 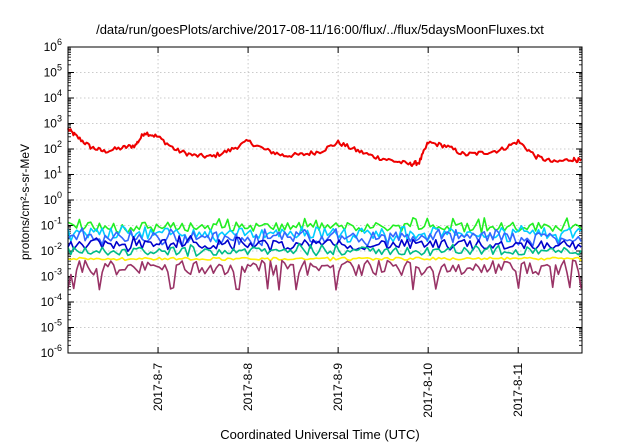 I want to click on y-tick-label: 10⁻⁵, so click(x=51, y=326).